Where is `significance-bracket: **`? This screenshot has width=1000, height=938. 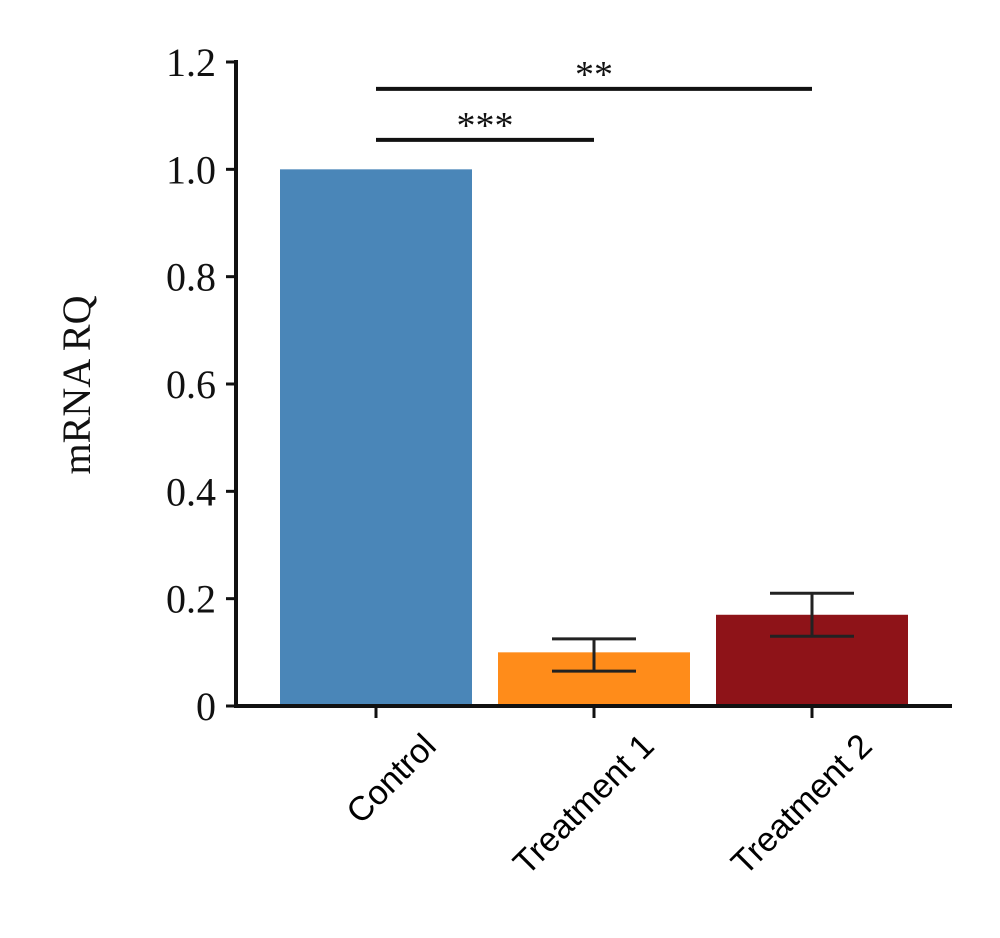 significance-bracket: ** is located at coordinates (594, 75).